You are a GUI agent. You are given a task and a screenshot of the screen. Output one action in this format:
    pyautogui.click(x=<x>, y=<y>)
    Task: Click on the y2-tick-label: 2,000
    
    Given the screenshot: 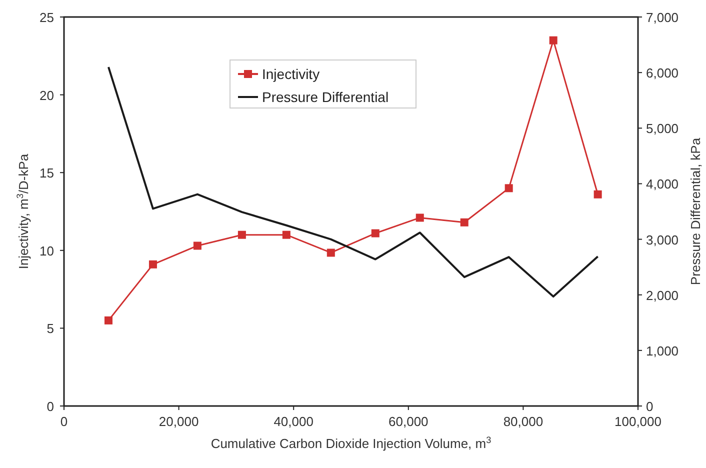 What is the action you would take?
    pyautogui.click(x=662, y=295)
    